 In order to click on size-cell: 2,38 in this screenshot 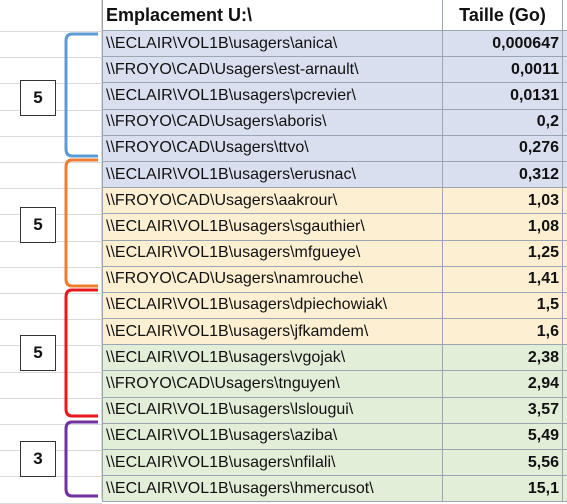, I will do `click(503, 358)`.